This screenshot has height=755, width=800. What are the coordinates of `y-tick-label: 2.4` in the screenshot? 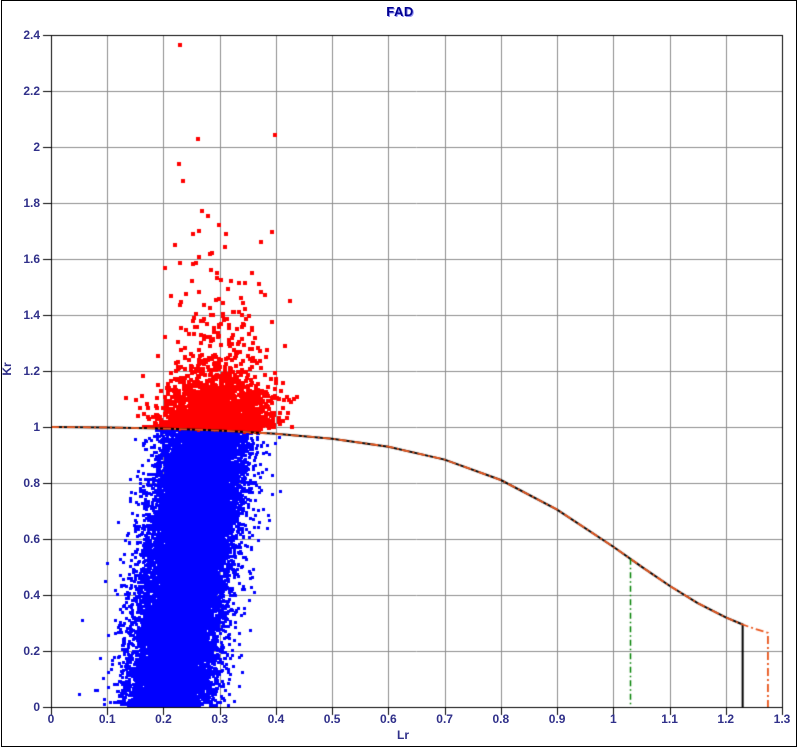 It's located at (31, 35).